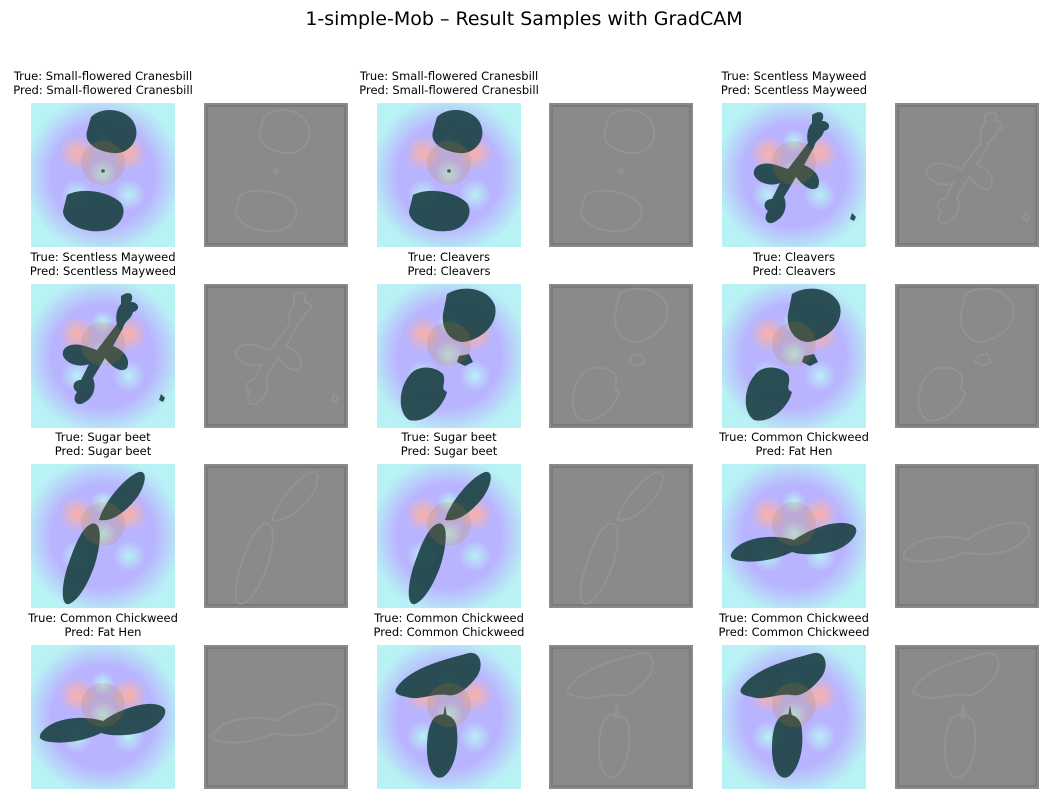 Image resolution: width=1048 pixels, height=799 pixels. Describe the element at coordinates (465, 451) in the screenshot. I see `pred-label-value: Sugar beet` at that location.